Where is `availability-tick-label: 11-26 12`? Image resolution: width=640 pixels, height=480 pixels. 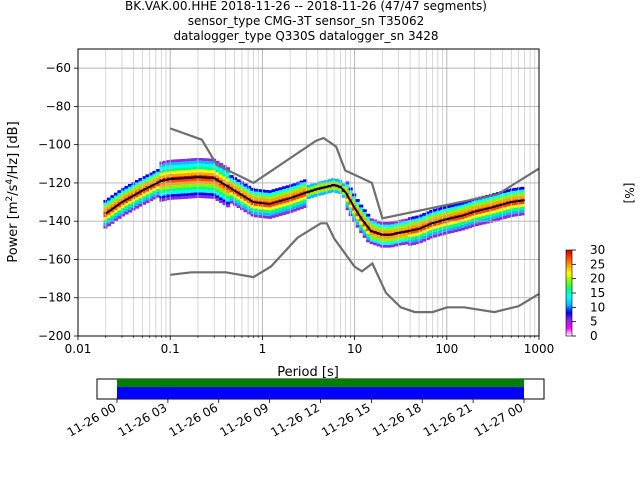 availability-tick-label: 11-26 12 is located at coordinates (295, 419).